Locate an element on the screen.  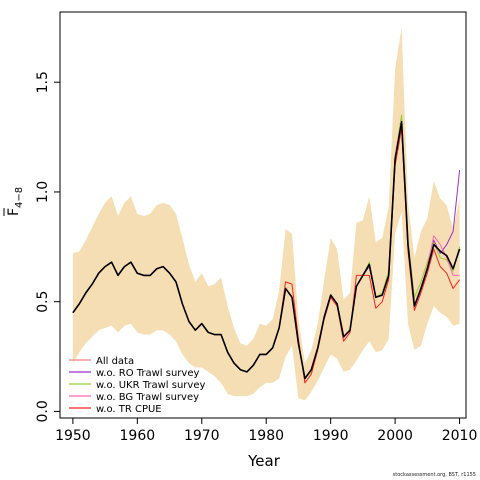
y-tick-label: 1.0 is located at coordinates (43, 192).